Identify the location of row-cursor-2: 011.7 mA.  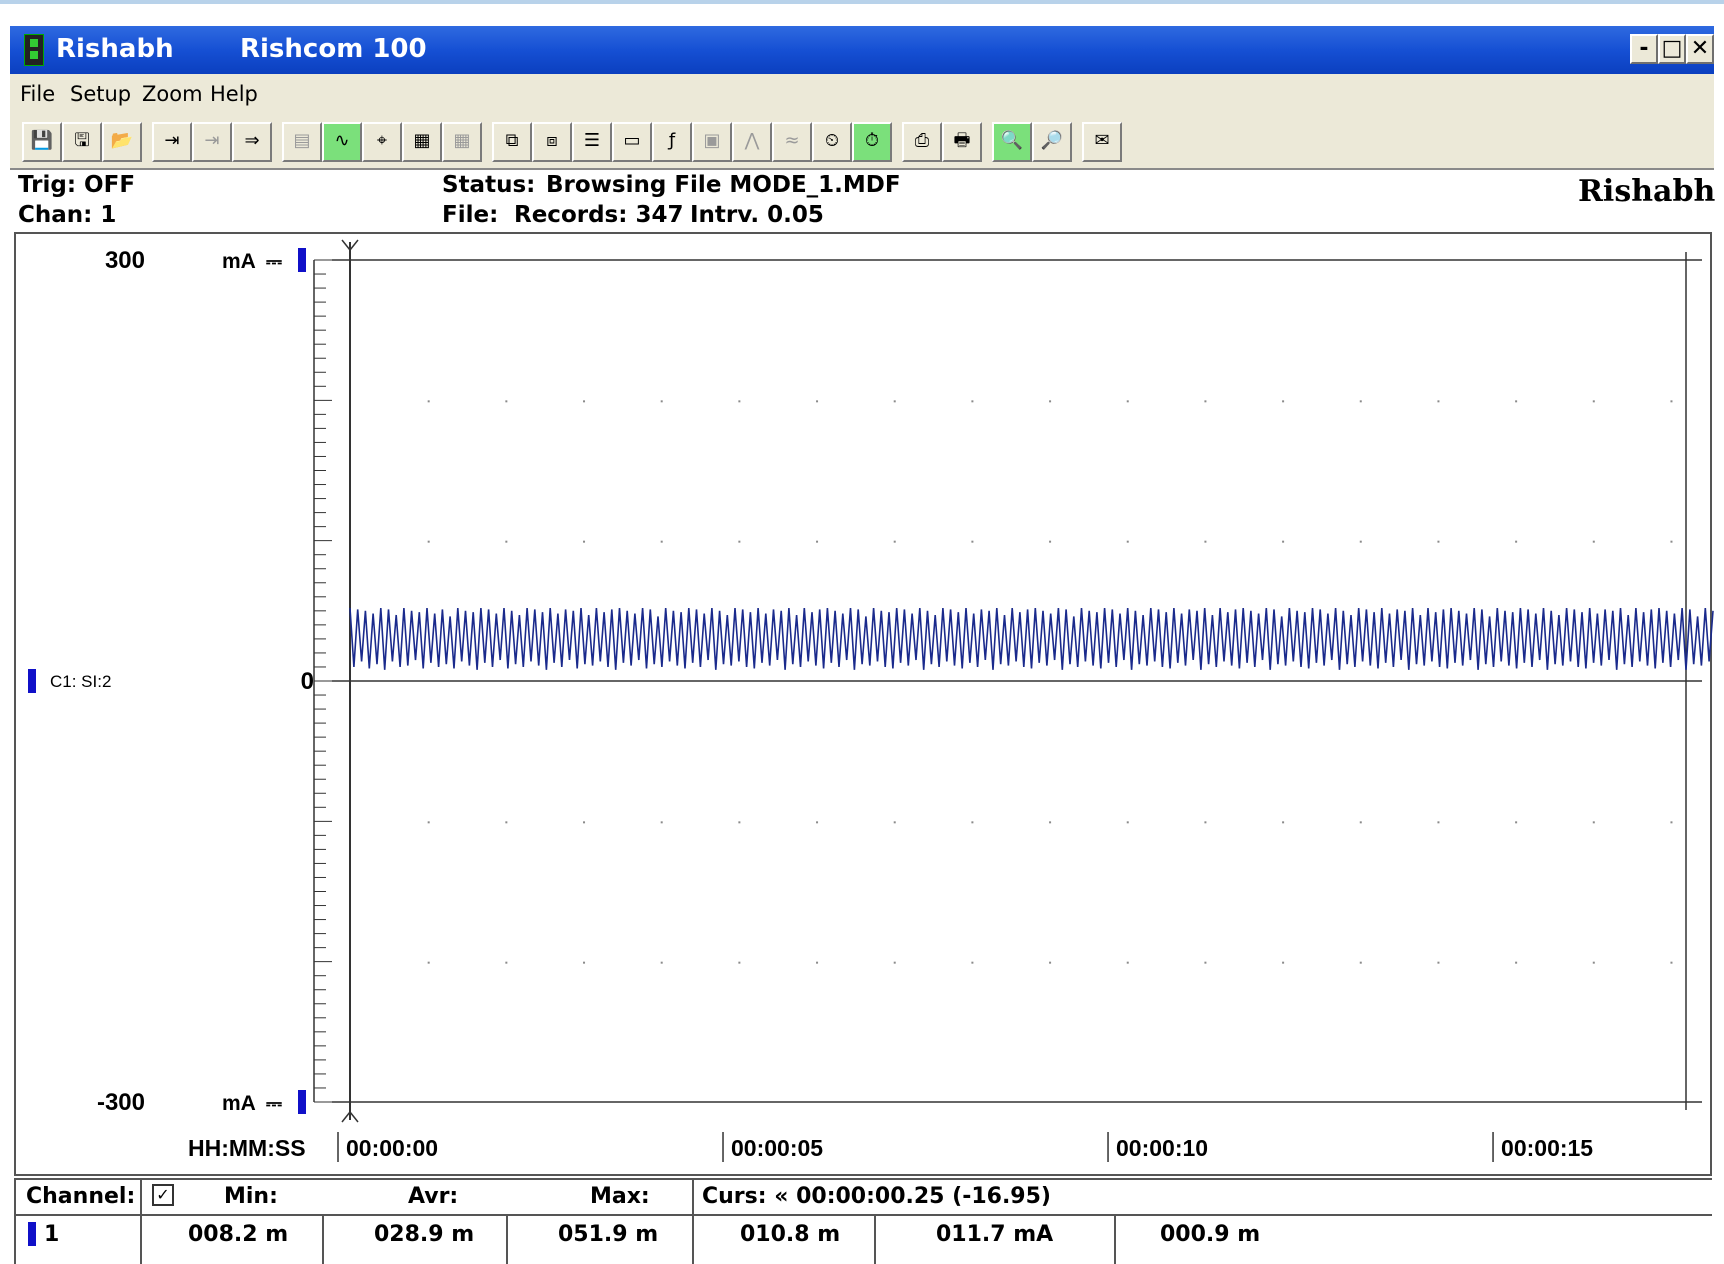
(995, 1234).